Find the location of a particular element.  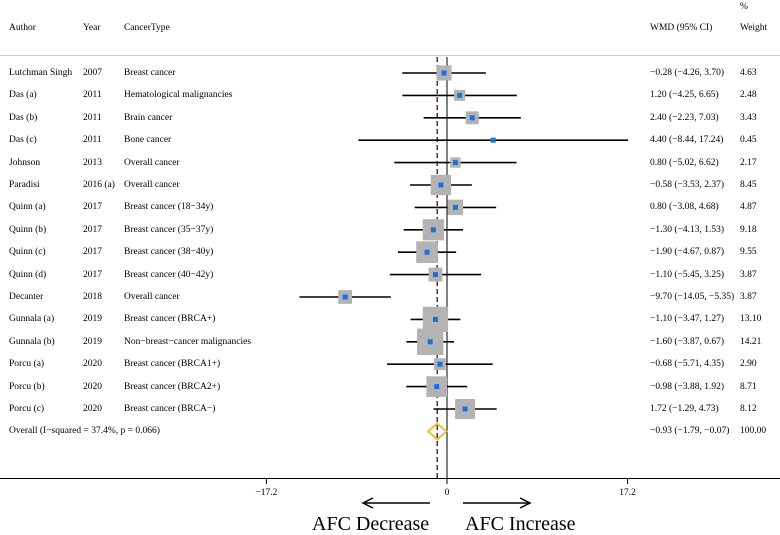

row-author: Porcu (c) is located at coordinates (27, 409).